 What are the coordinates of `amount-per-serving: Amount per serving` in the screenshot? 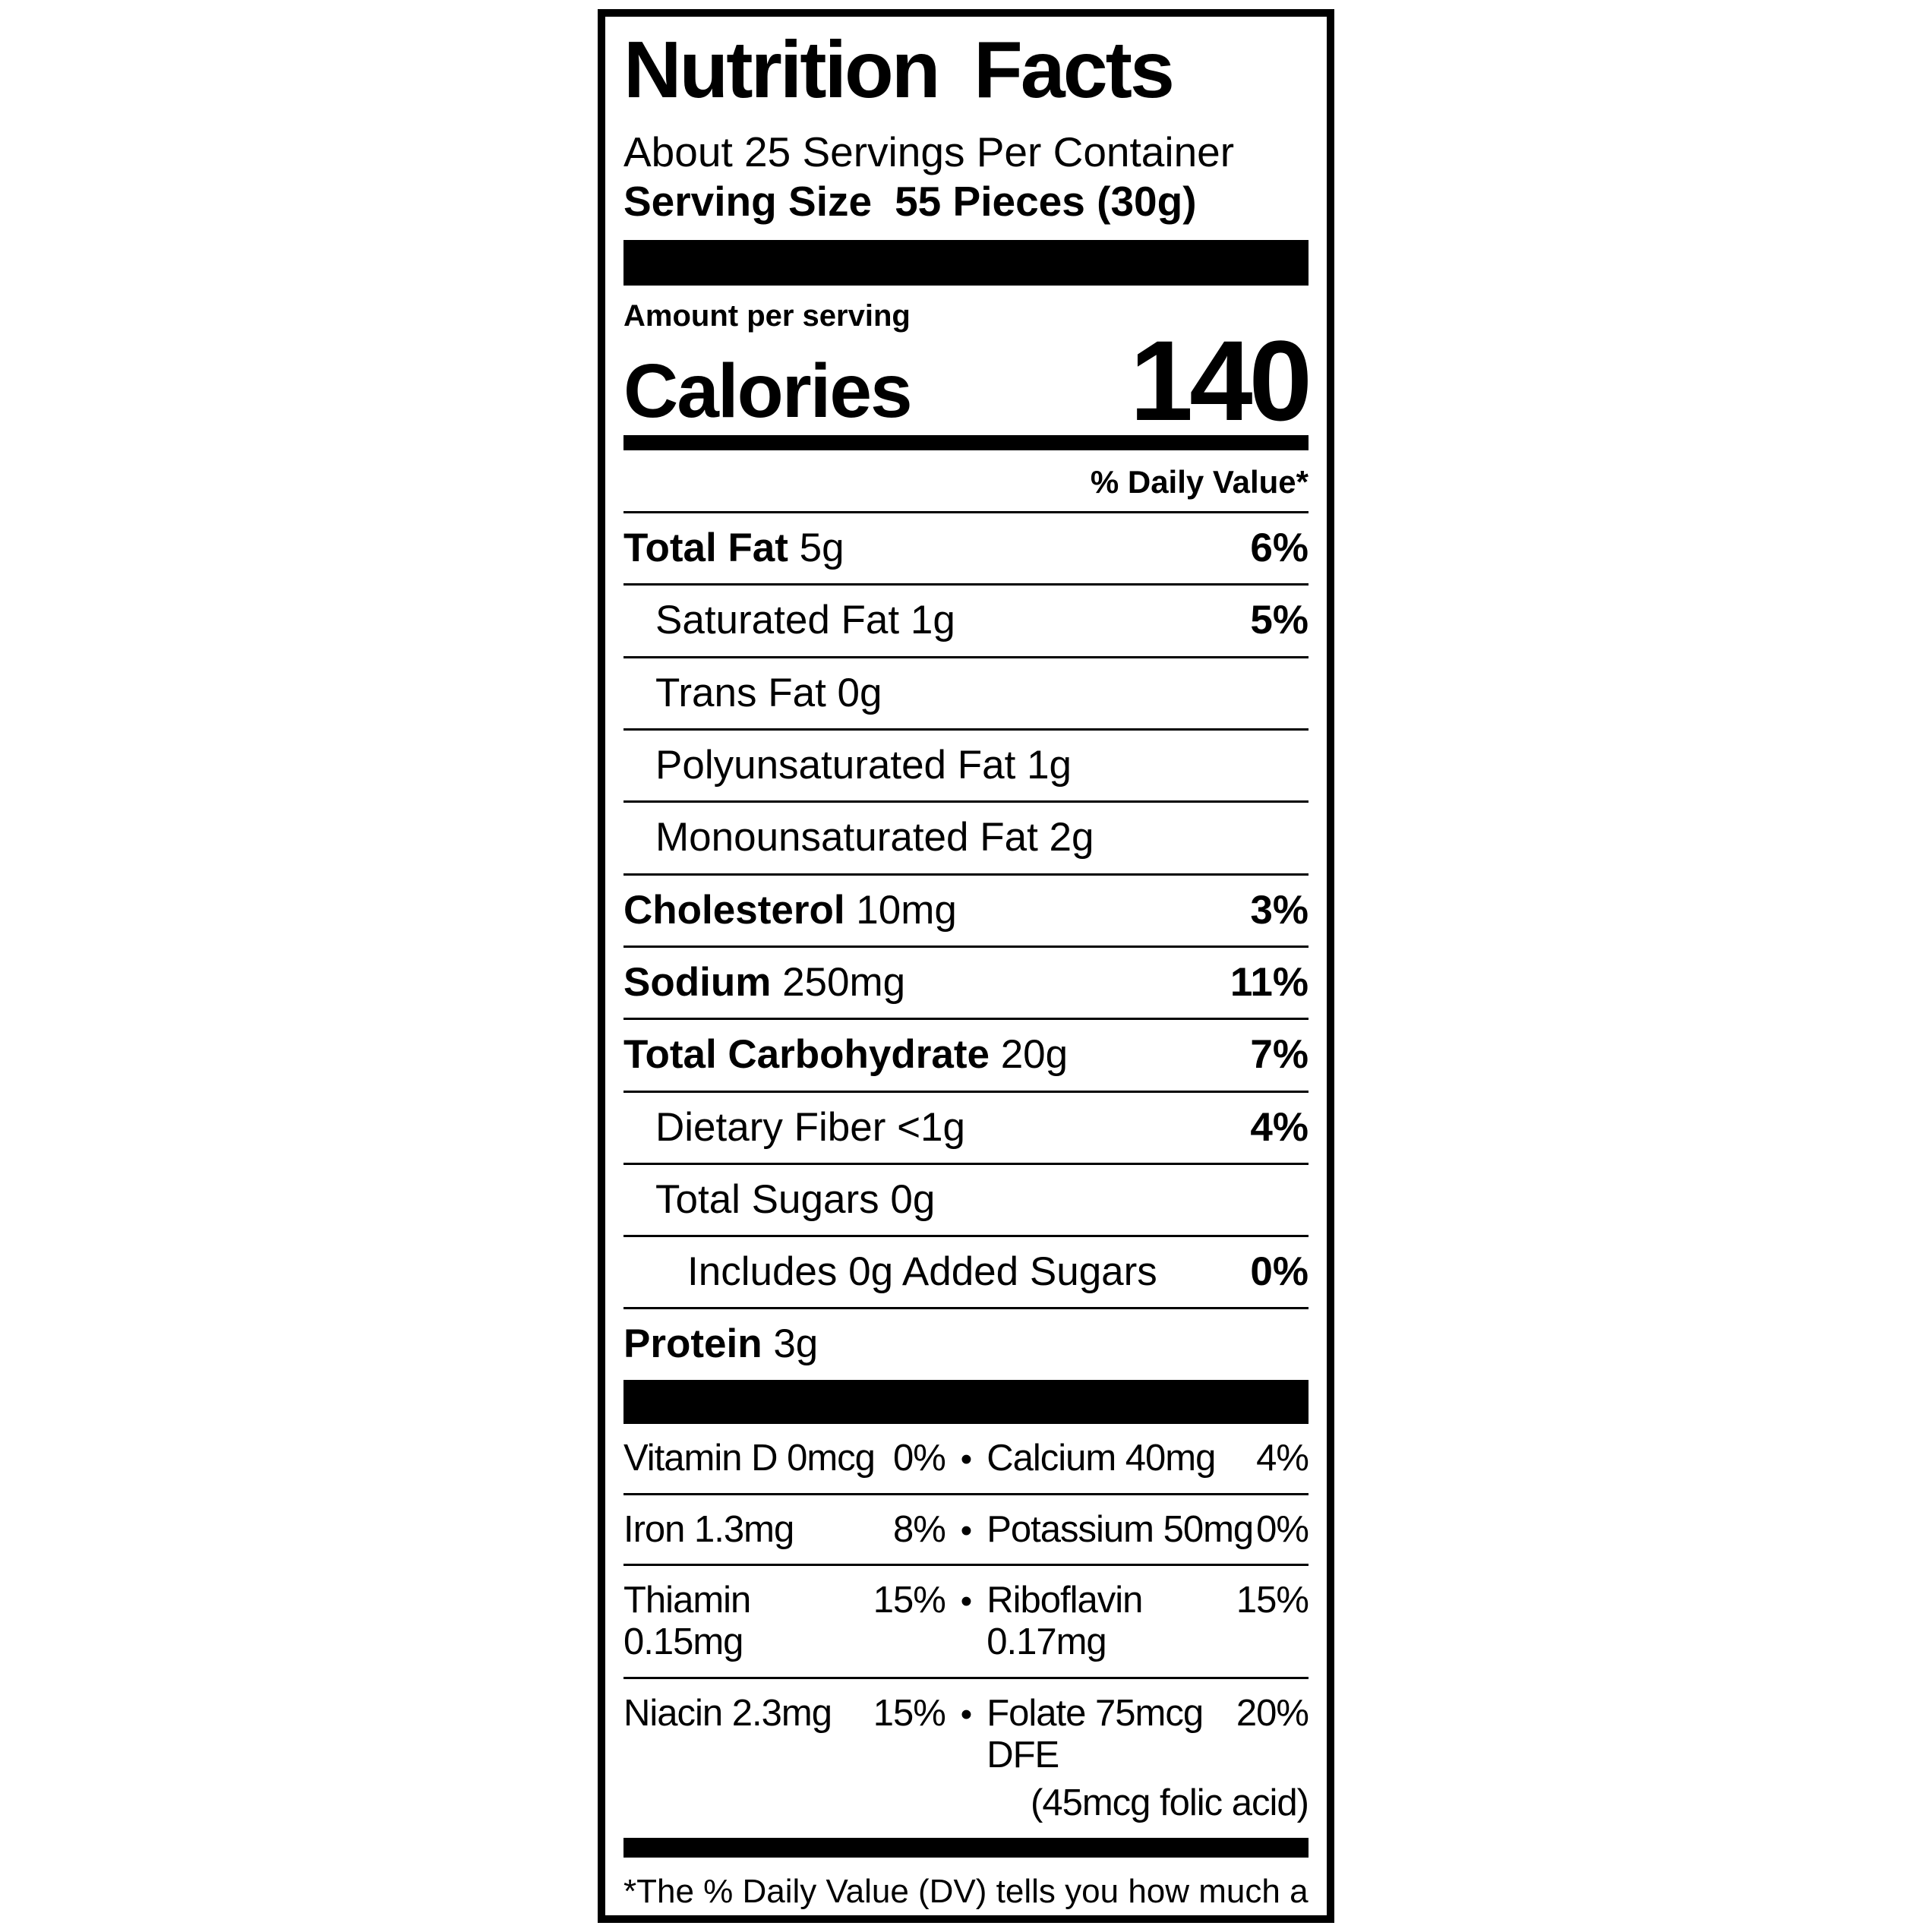 It's located at (767, 316).